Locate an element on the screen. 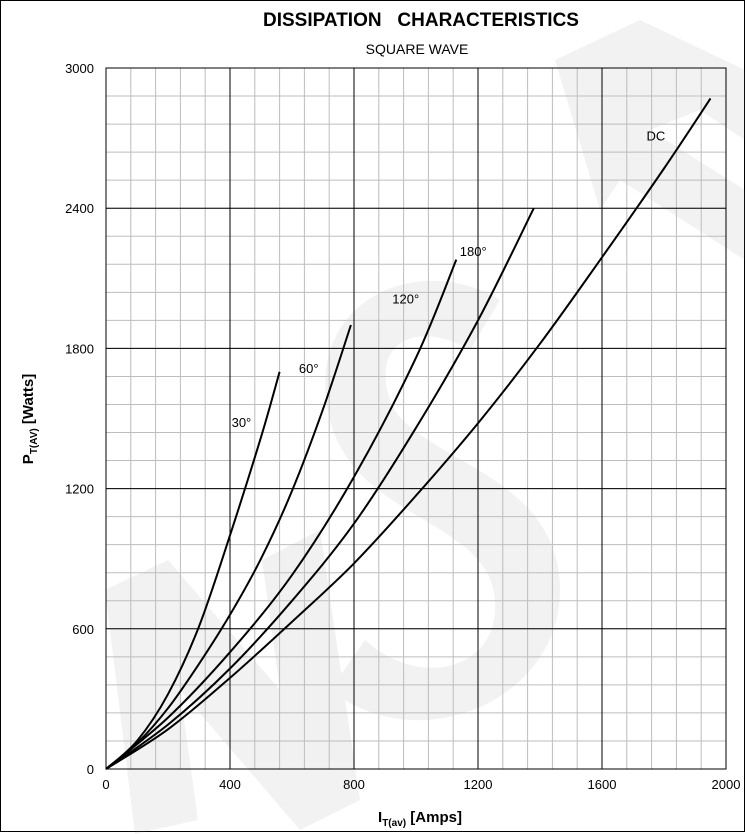 Image resolution: width=747 pixels, height=834 pixels. x-tick-label: 0 is located at coordinates (105, 784).